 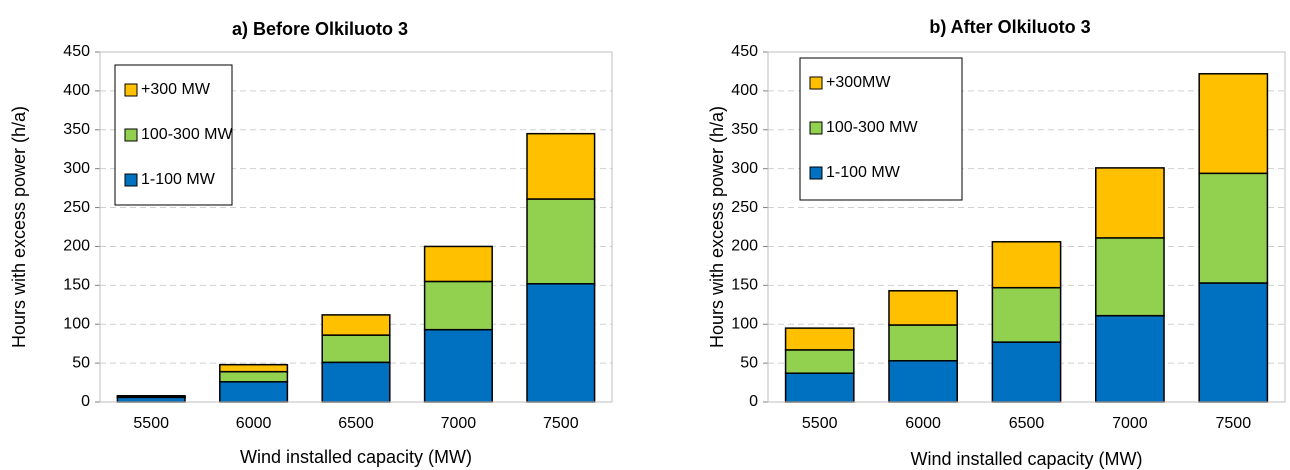 I want to click on legend-label: +300 MW, so click(x=176, y=89).